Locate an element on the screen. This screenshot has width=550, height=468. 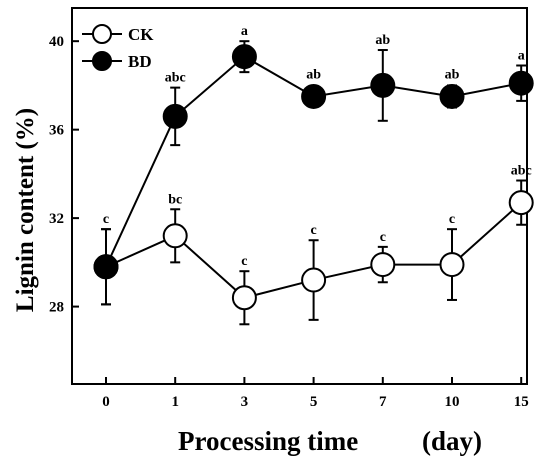
x-tick-label: 0 is located at coordinates (106, 402).